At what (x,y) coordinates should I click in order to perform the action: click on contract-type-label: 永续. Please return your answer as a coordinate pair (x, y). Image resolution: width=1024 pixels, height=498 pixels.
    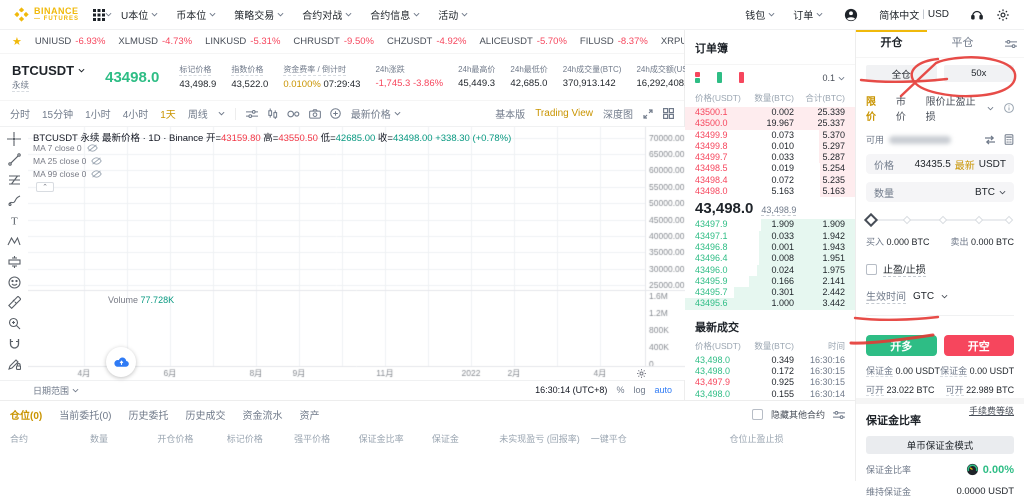
    Looking at the image, I should click on (21, 85).